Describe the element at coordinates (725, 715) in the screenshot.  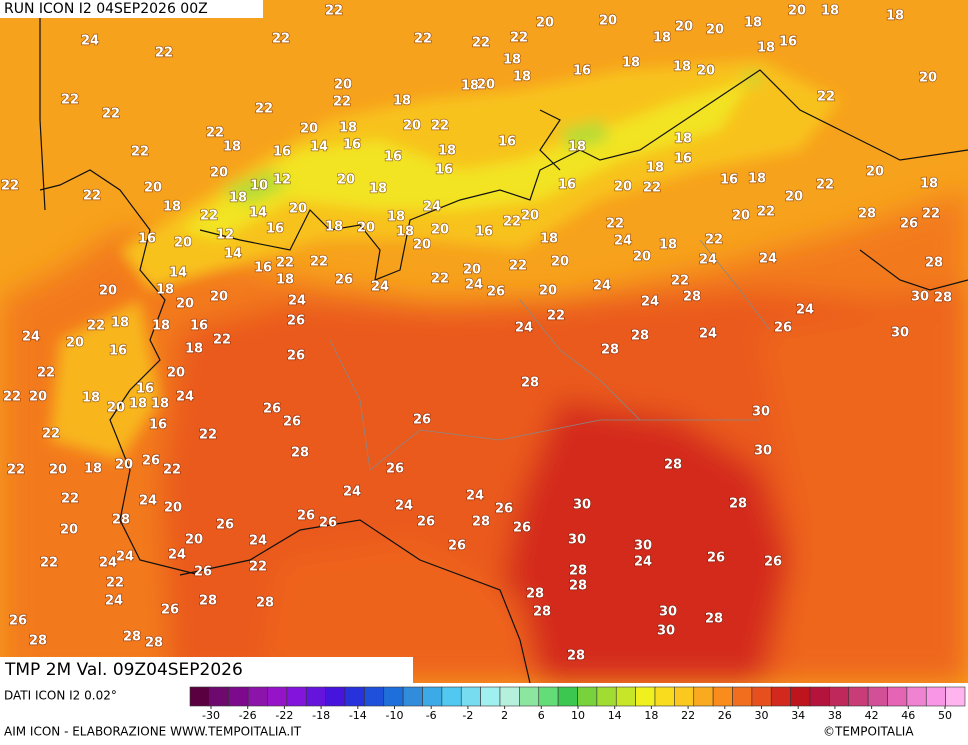
I see `legend-tick-label: 26` at that location.